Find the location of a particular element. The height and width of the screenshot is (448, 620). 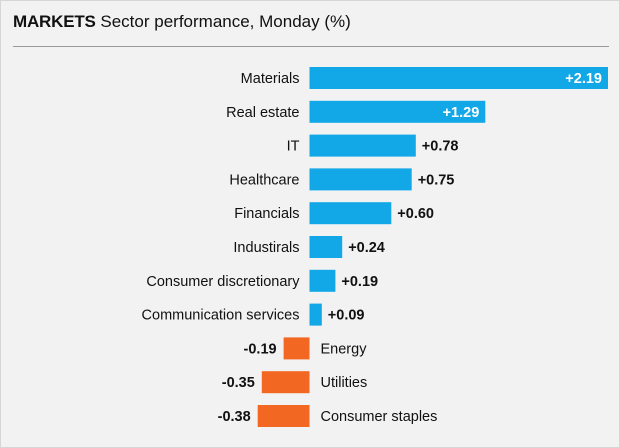

category-label: Consumer staples is located at coordinates (379, 417).